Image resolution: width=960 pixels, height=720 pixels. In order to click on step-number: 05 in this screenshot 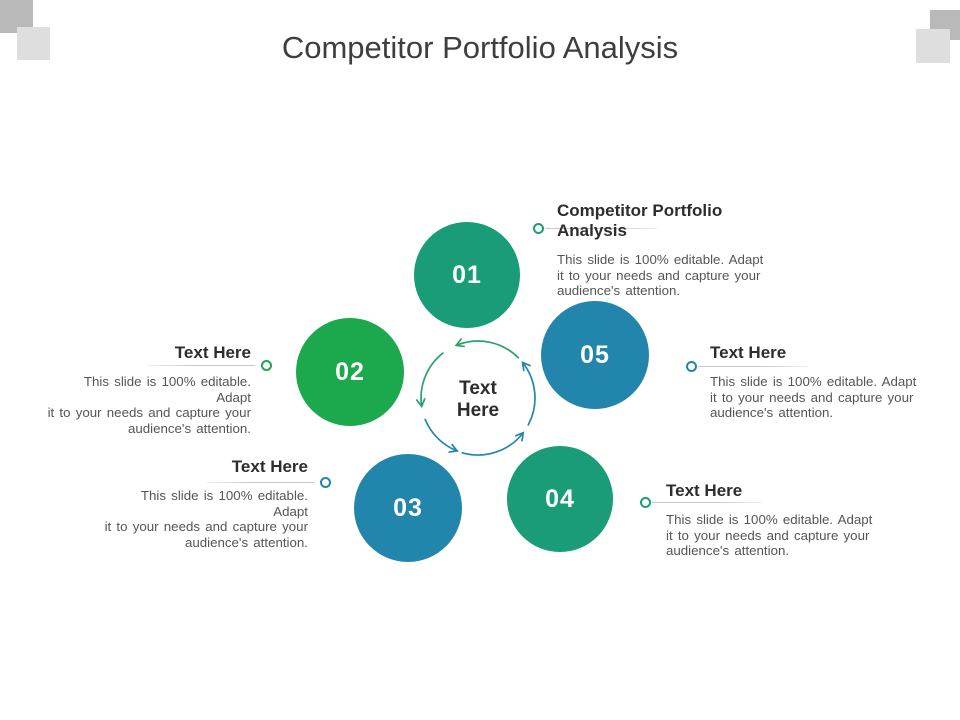, I will do `click(595, 354)`.